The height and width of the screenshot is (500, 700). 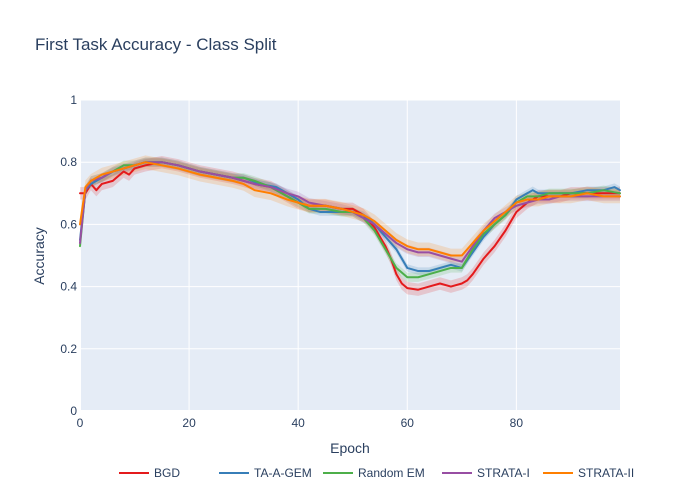 I want to click on x-tick-label: 0, so click(x=80, y=423).